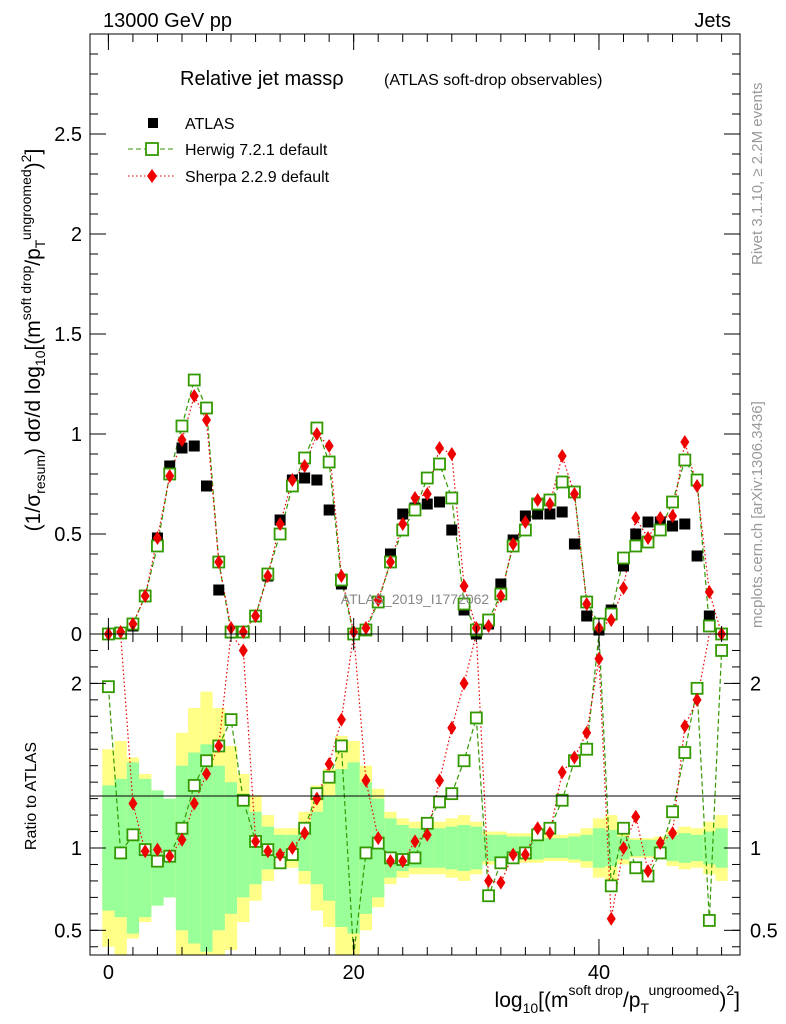  Describe the element at coordinates (415, 599) in the screenshot. I see `watermark: ATLAS_2019_I1772062` at that location.